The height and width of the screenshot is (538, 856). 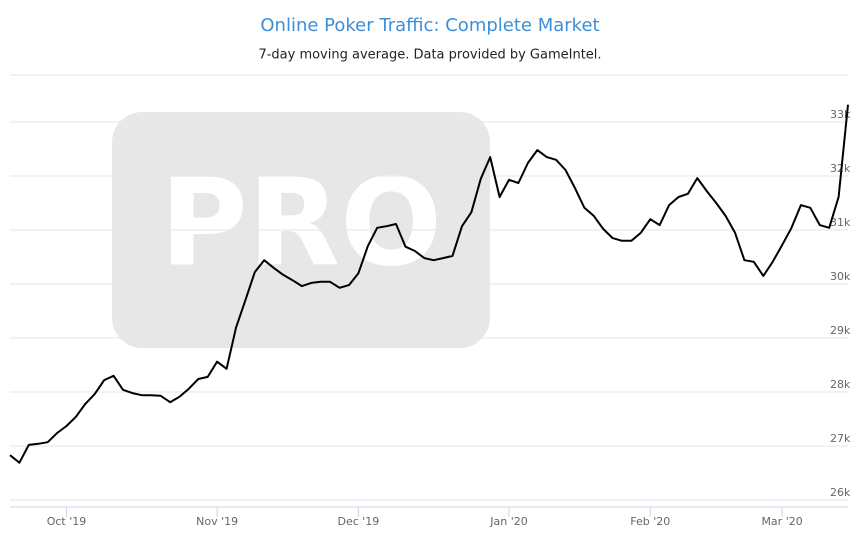 What do you see at coordinates (508, 521) in the screenshot?
I see `x-tick-label: Jan '20` at bounding box center [508, 521].